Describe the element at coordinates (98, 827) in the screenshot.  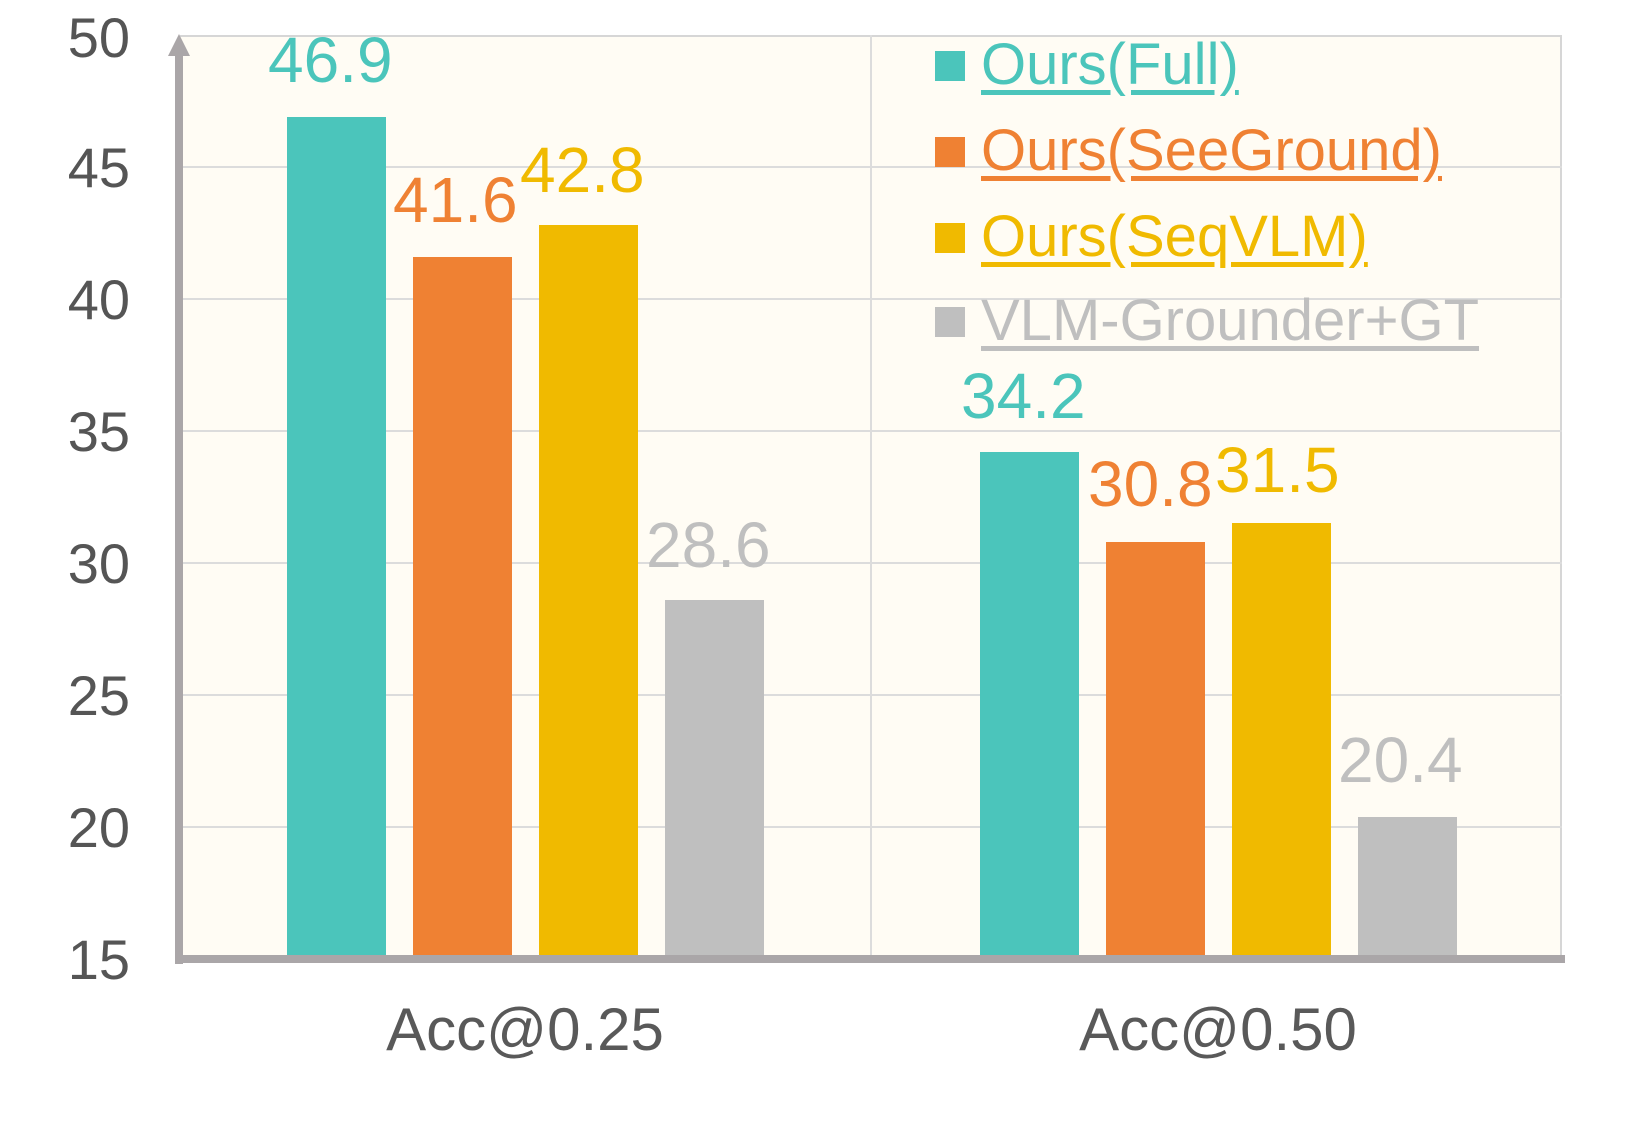
I see `ytick-label: 20` at that location.